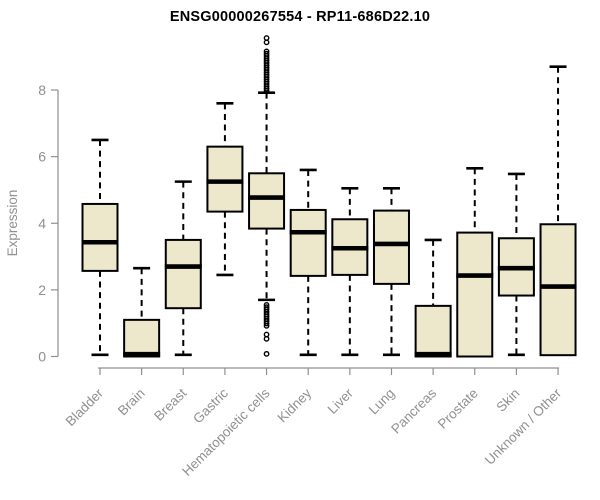 The width and height of the screenshot is (600, 500). What do you see at coordinates (458, 409) in the screenshot?
I see `x-category-label: Prostate` at bounding box center [458, 409].